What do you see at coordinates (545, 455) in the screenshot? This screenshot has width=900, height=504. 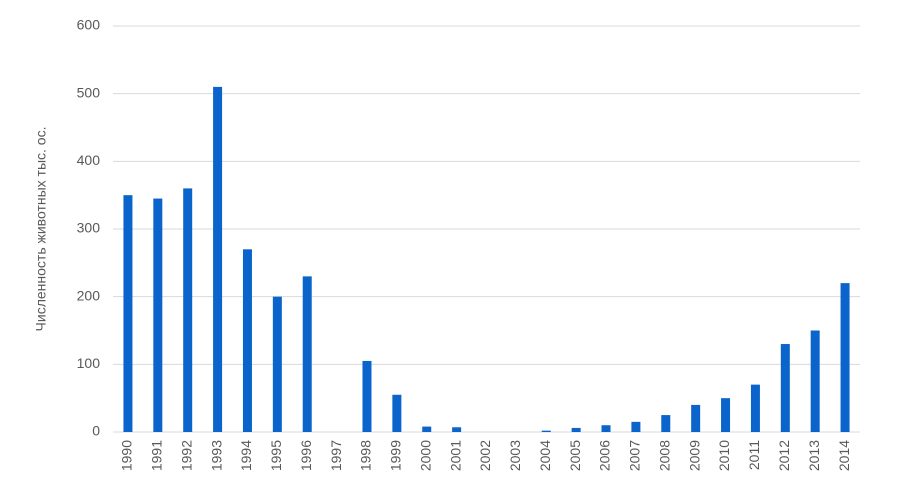 I see `x-tick-label: 2004` at bounding box center [545, 455].